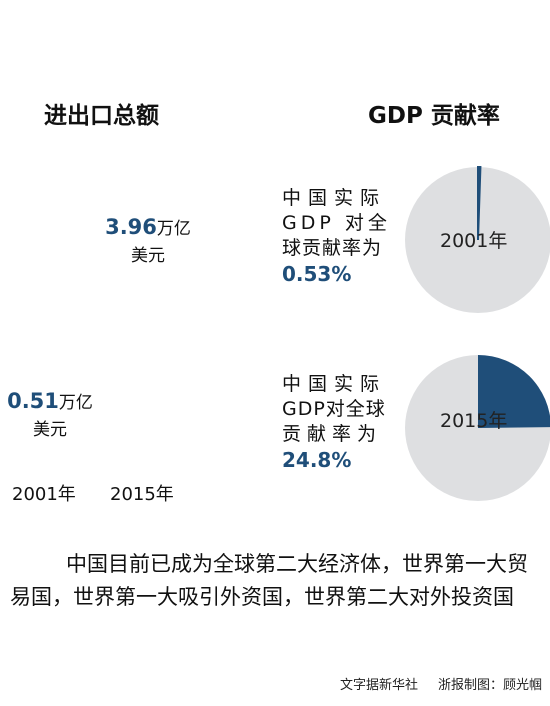 The image size is (550, 706). Describe the element at coordinates (474, 421) in the screenshot. I see `pie-2015-year-label: 2015年` at that location.